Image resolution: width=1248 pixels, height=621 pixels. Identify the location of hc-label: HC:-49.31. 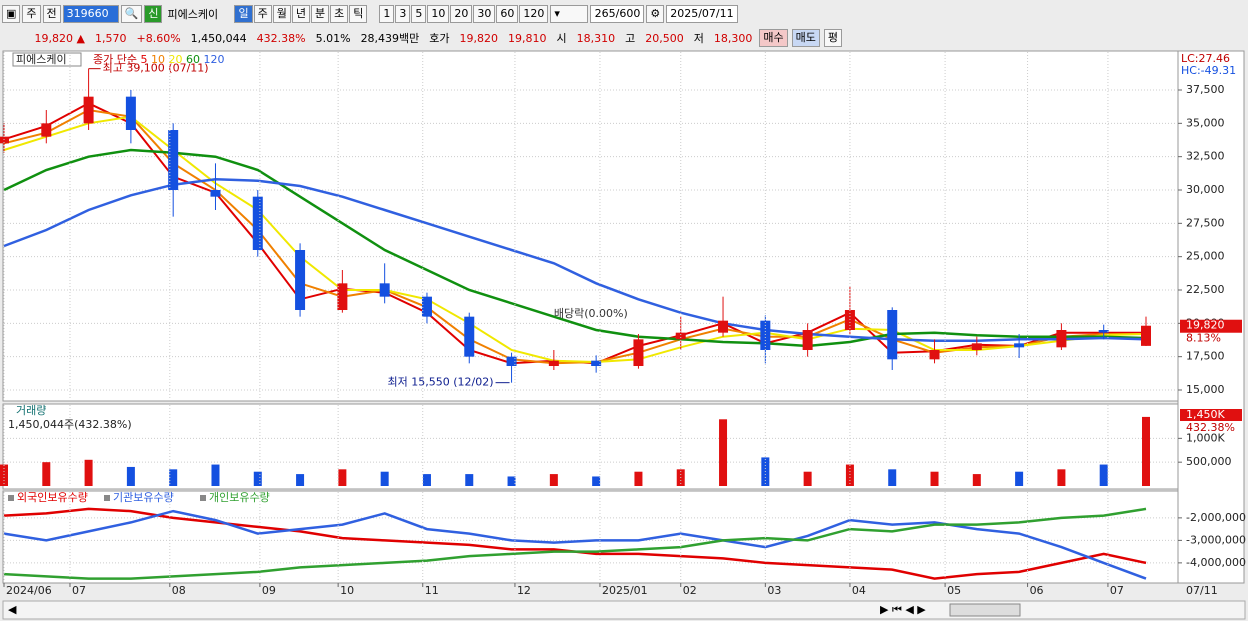
(1208, 70).